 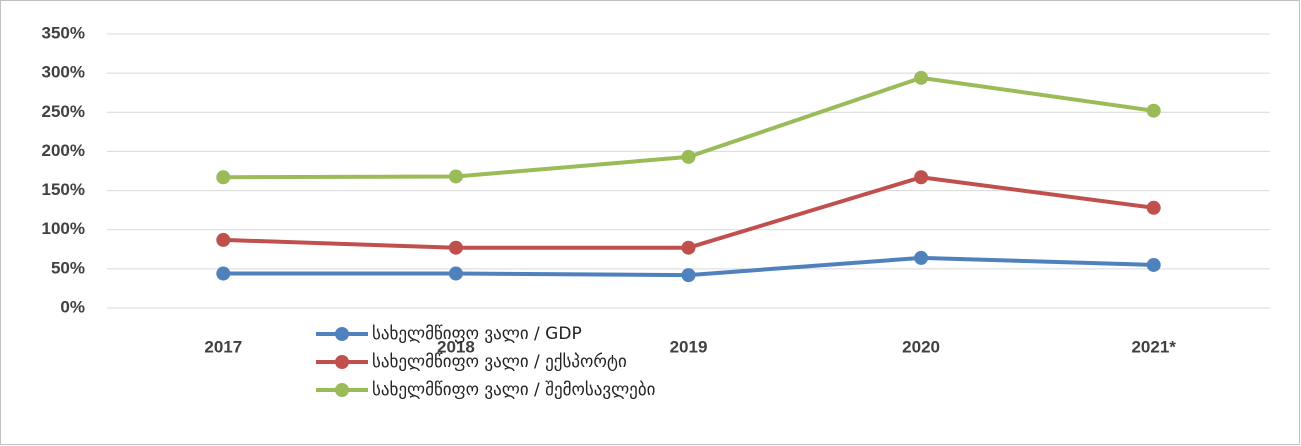 What do you see at coordinates (63, 228) in the screenshot?
I see `y-tick-label: 100%` at bounding box center [63, 228].